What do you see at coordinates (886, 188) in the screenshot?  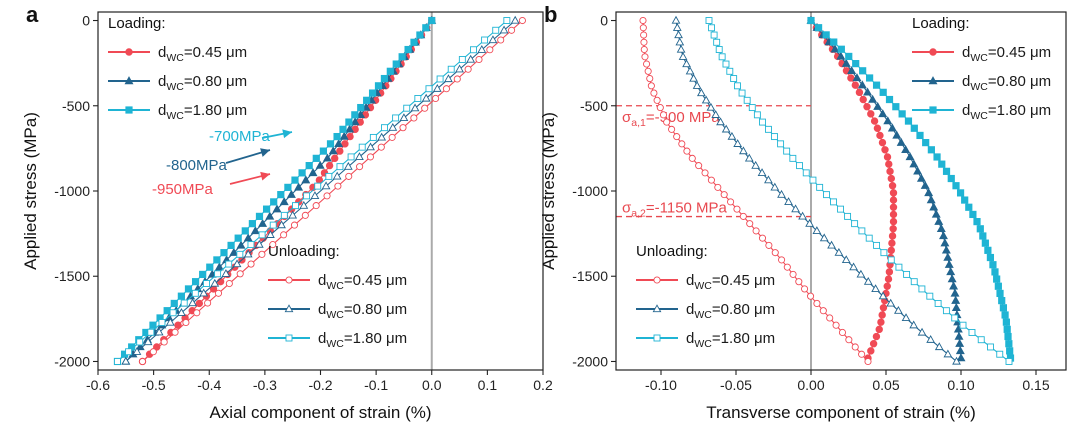 I see `data-series` at bounding box center [886, 188].